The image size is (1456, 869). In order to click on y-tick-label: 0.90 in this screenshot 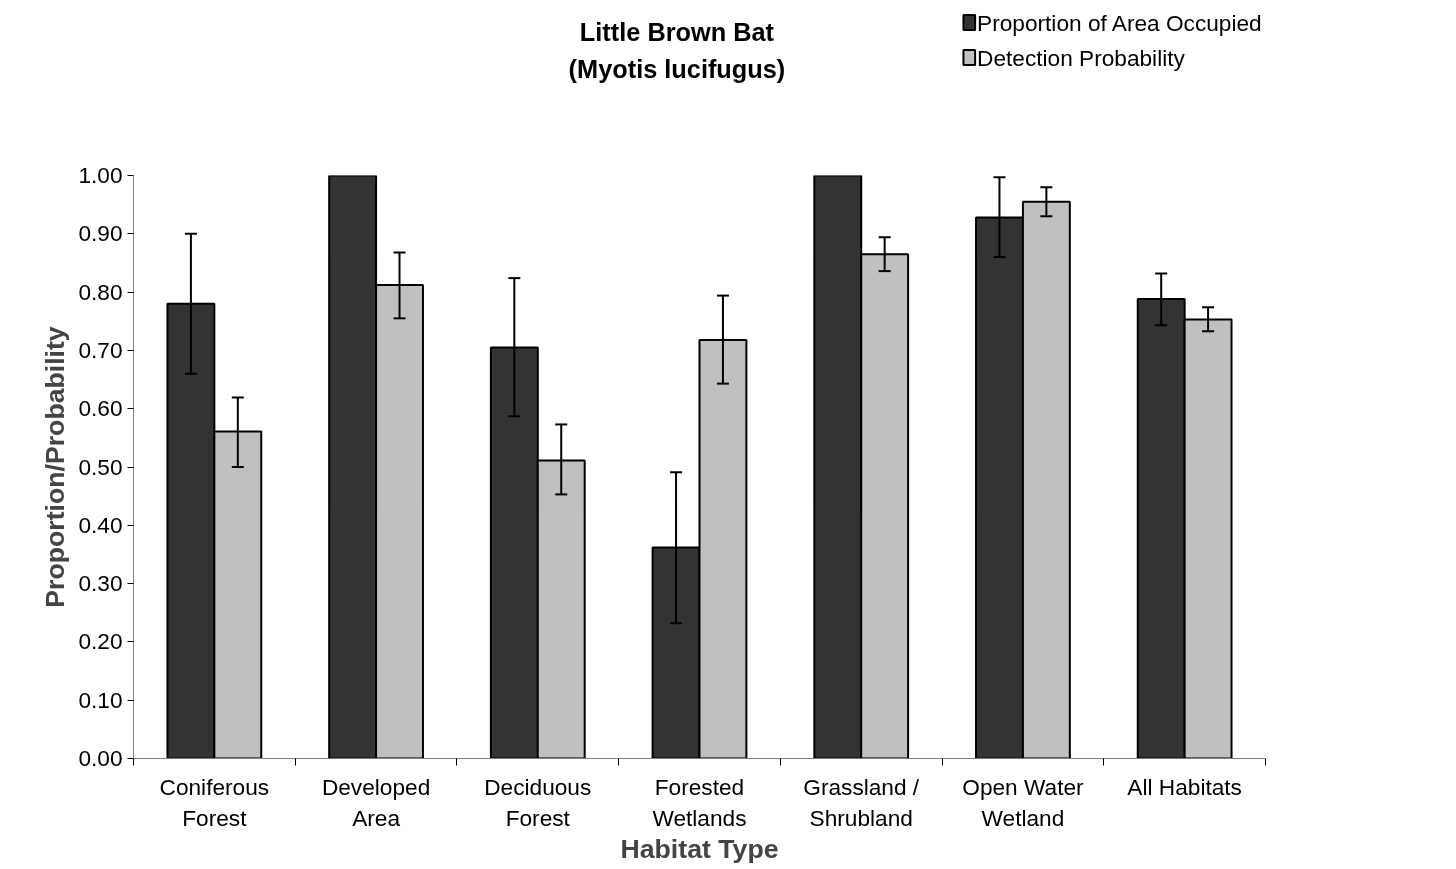, I will do `click(100, 233)`.